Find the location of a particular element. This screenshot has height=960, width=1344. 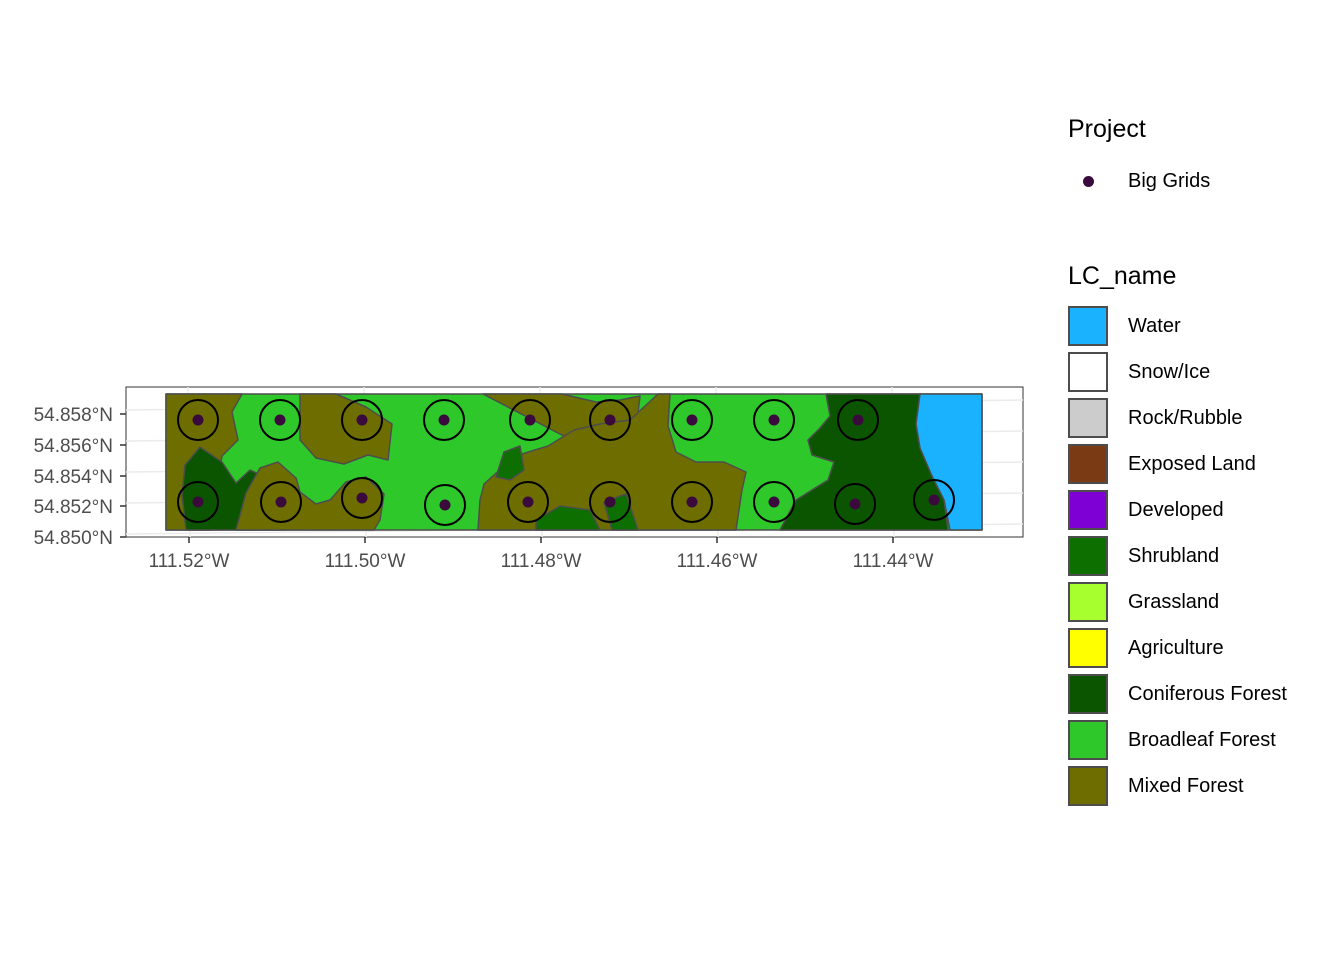

legend-lc-item: Developed is located at coordinates (1177, 510).